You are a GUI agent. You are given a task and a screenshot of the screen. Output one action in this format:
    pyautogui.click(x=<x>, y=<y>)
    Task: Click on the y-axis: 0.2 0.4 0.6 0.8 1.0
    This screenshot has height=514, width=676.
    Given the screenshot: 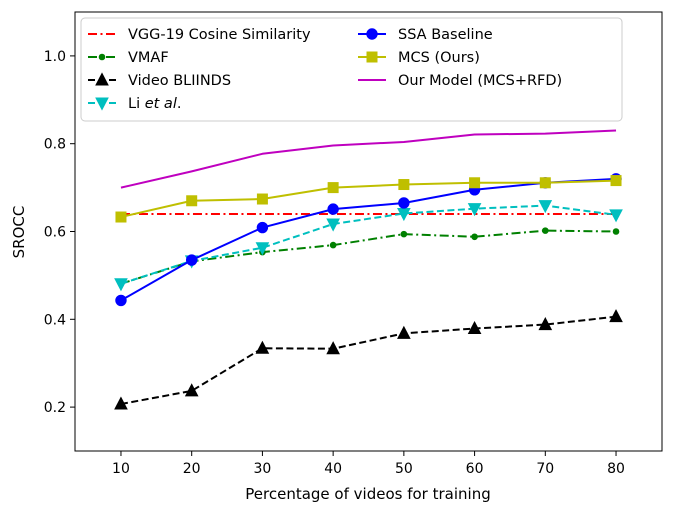 What is the action you would take?
    pyautogui.click(x=59, y=232)
    